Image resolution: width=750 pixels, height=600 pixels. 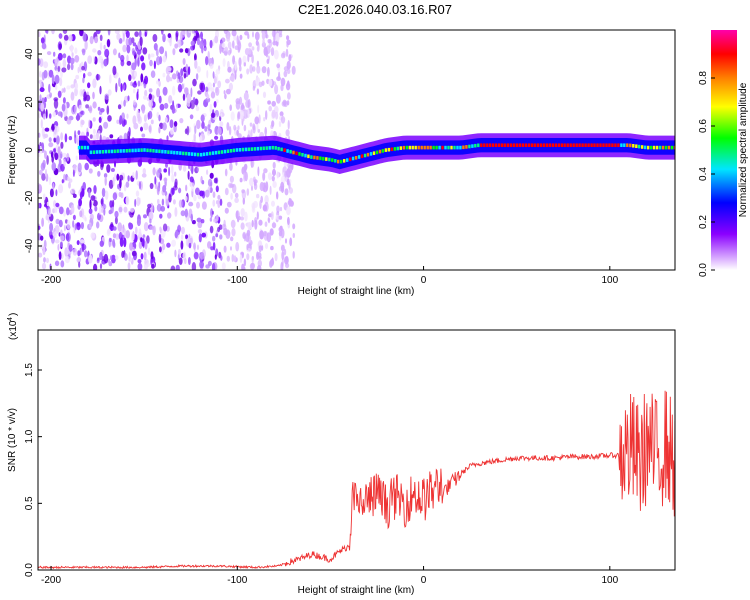 What do you see at coordinates (29, 102) in the screenshot?
I see `top-y-tick-label: 20` at bounding box center [29, 102].